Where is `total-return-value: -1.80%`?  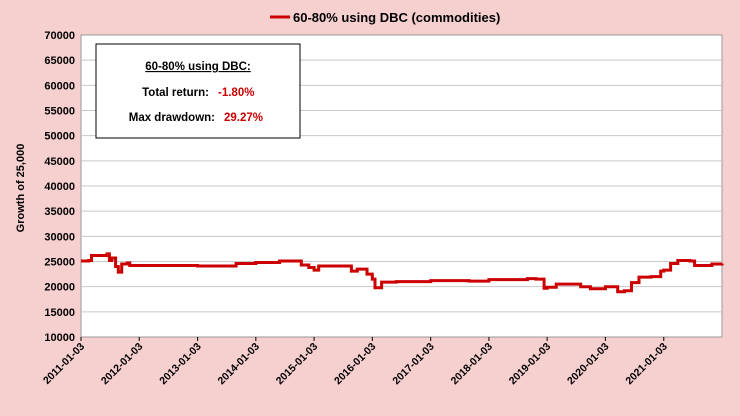
total-return-value: -1.80% is located at coordinates (236, 93).